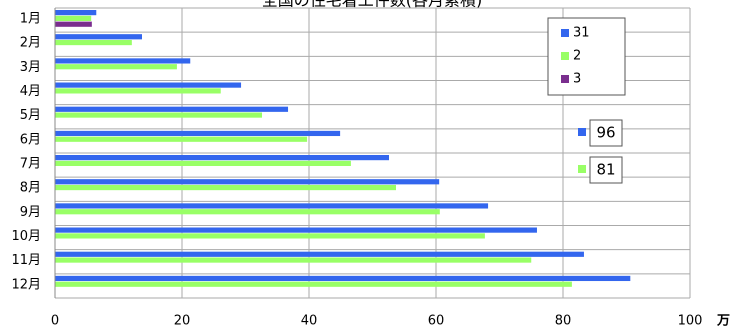 The width and height of the screenshot is (737, 331). I want to click on x-tick-label: 40, so click(309, 321).